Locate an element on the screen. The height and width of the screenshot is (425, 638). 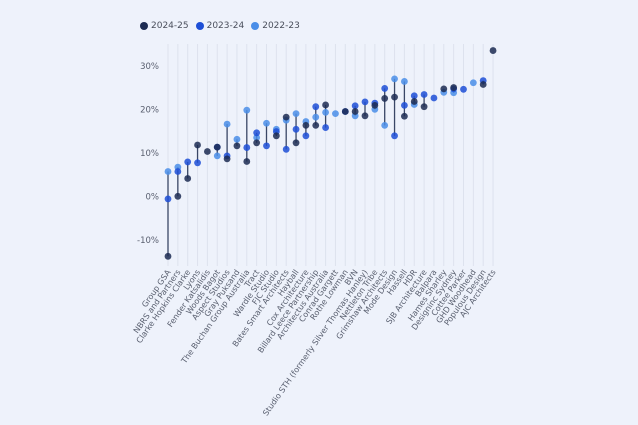
legend-item-2022-23: 2022-23 is located at coordinates (275, 26).